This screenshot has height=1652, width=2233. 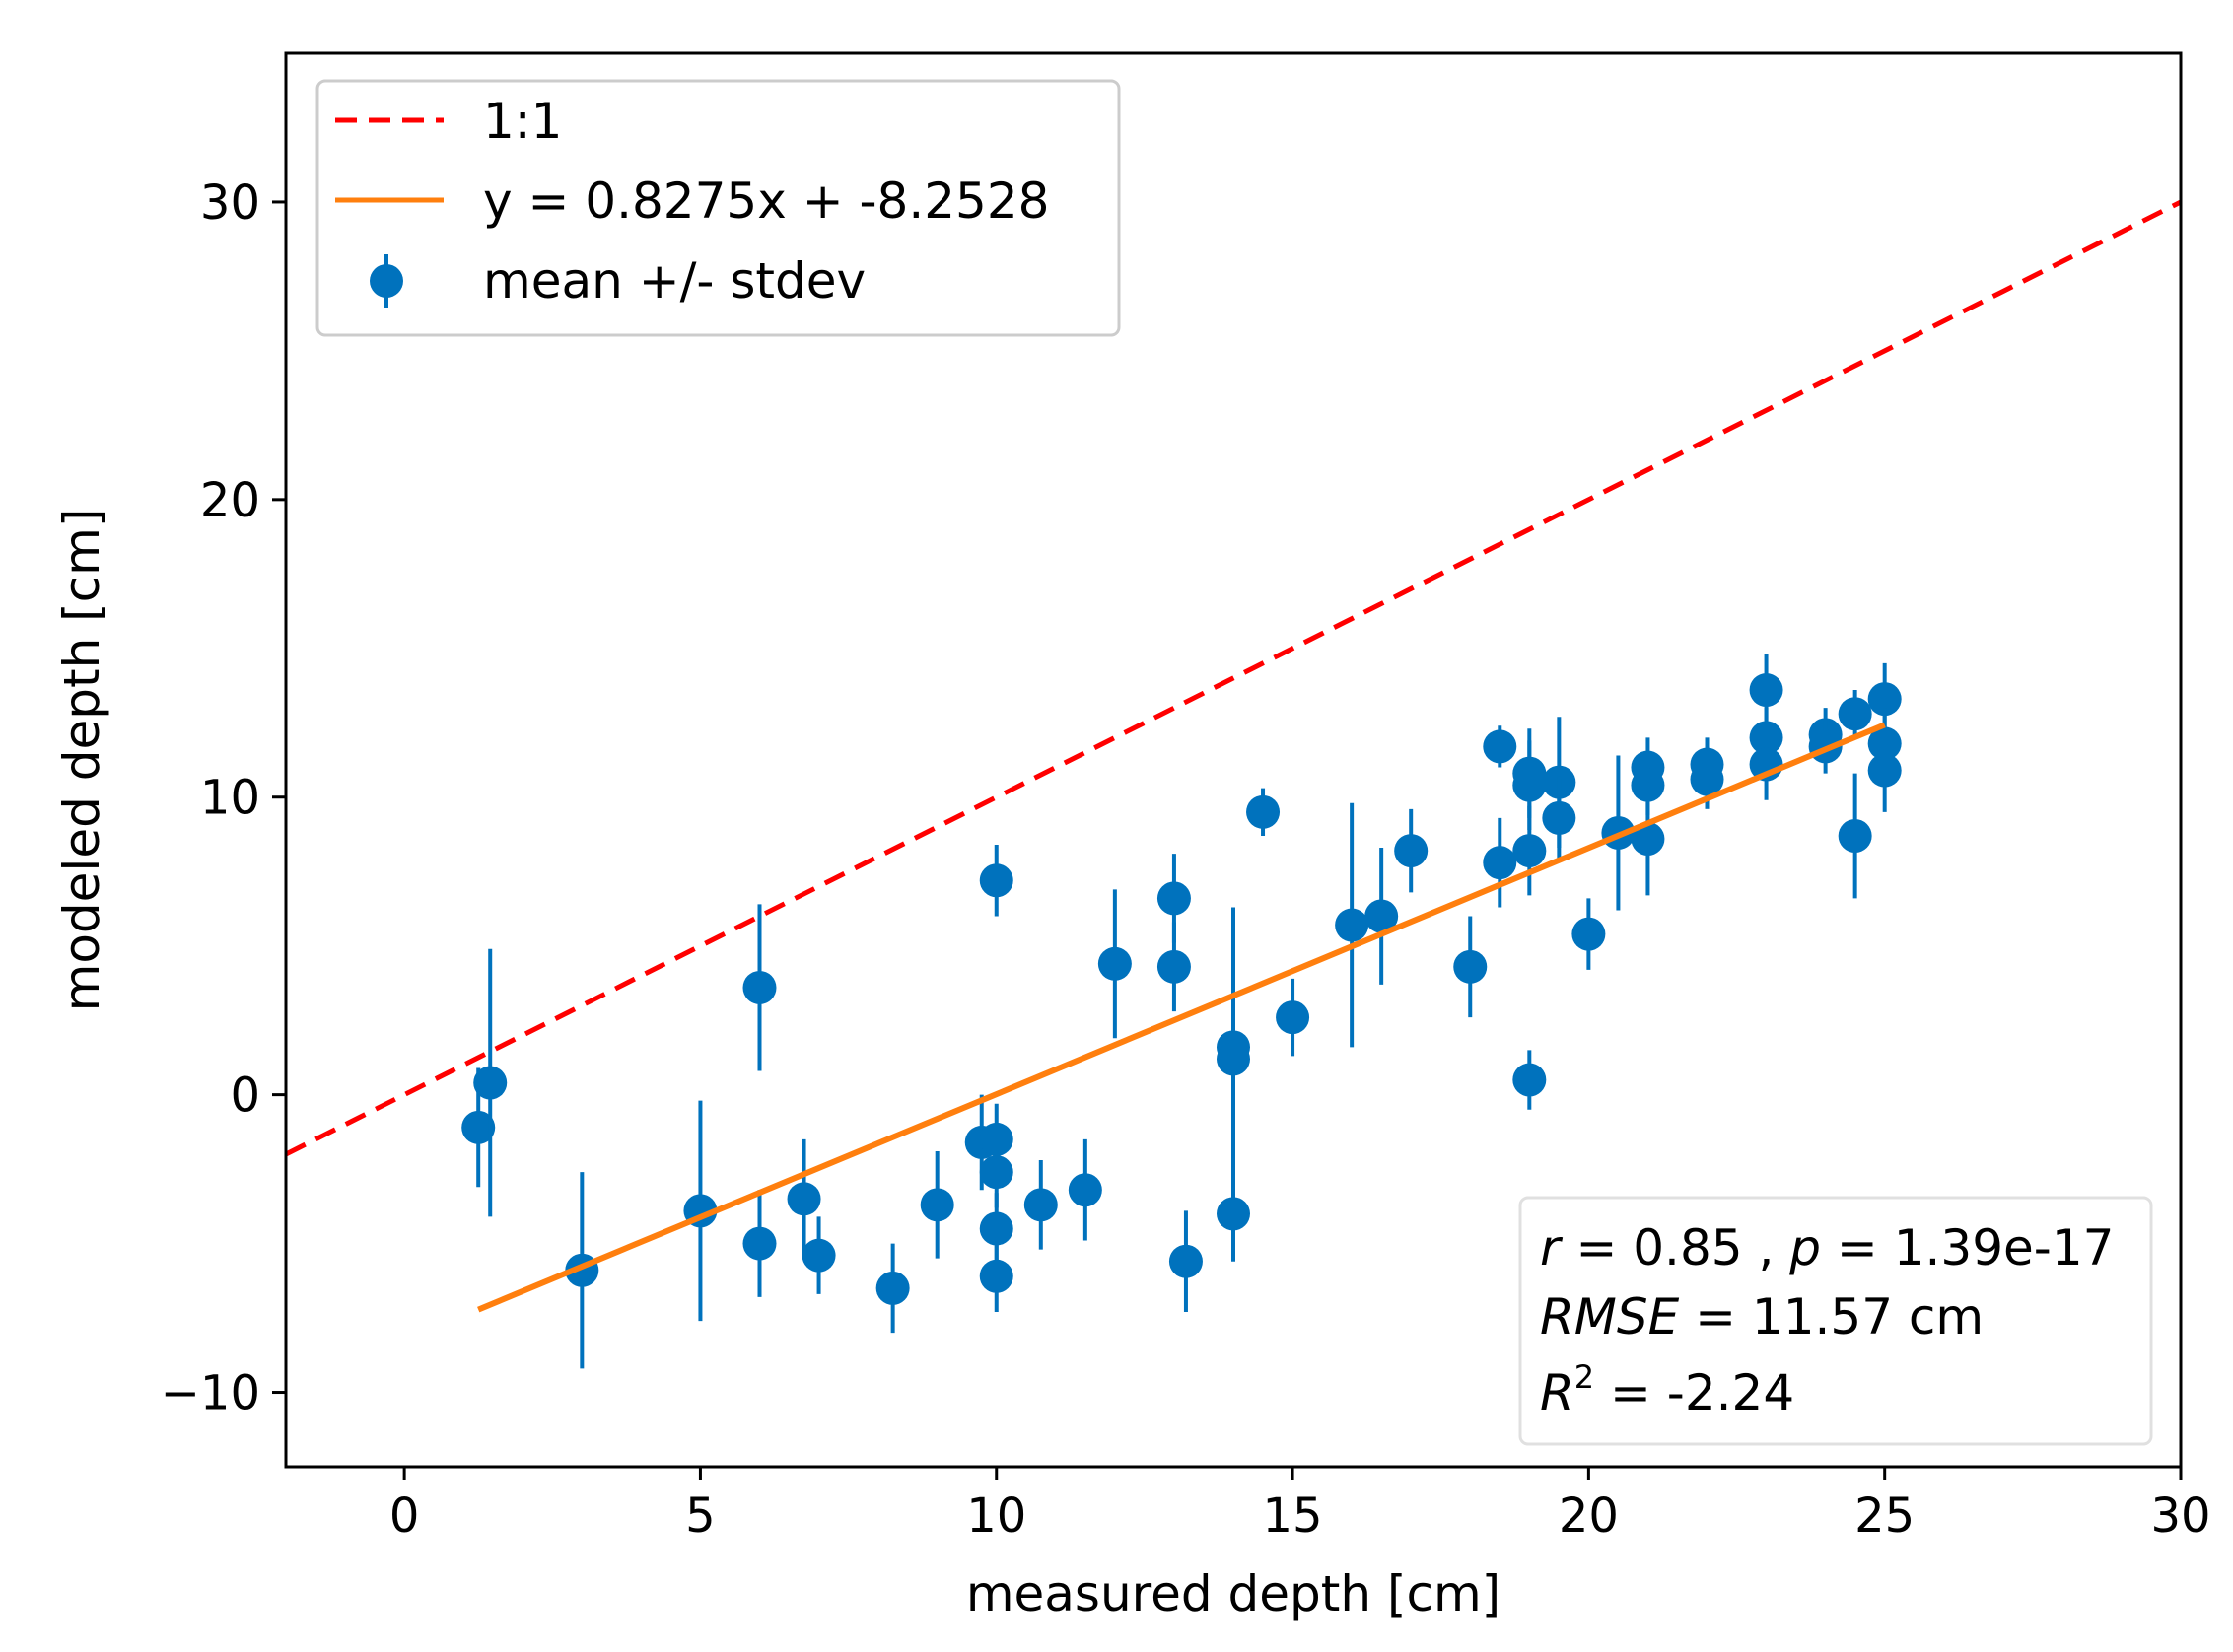 What do you see at coordinates (404, 1516) in the screenshot?
I see `x-tick-label: 0` at bounding box center [404, 1516].